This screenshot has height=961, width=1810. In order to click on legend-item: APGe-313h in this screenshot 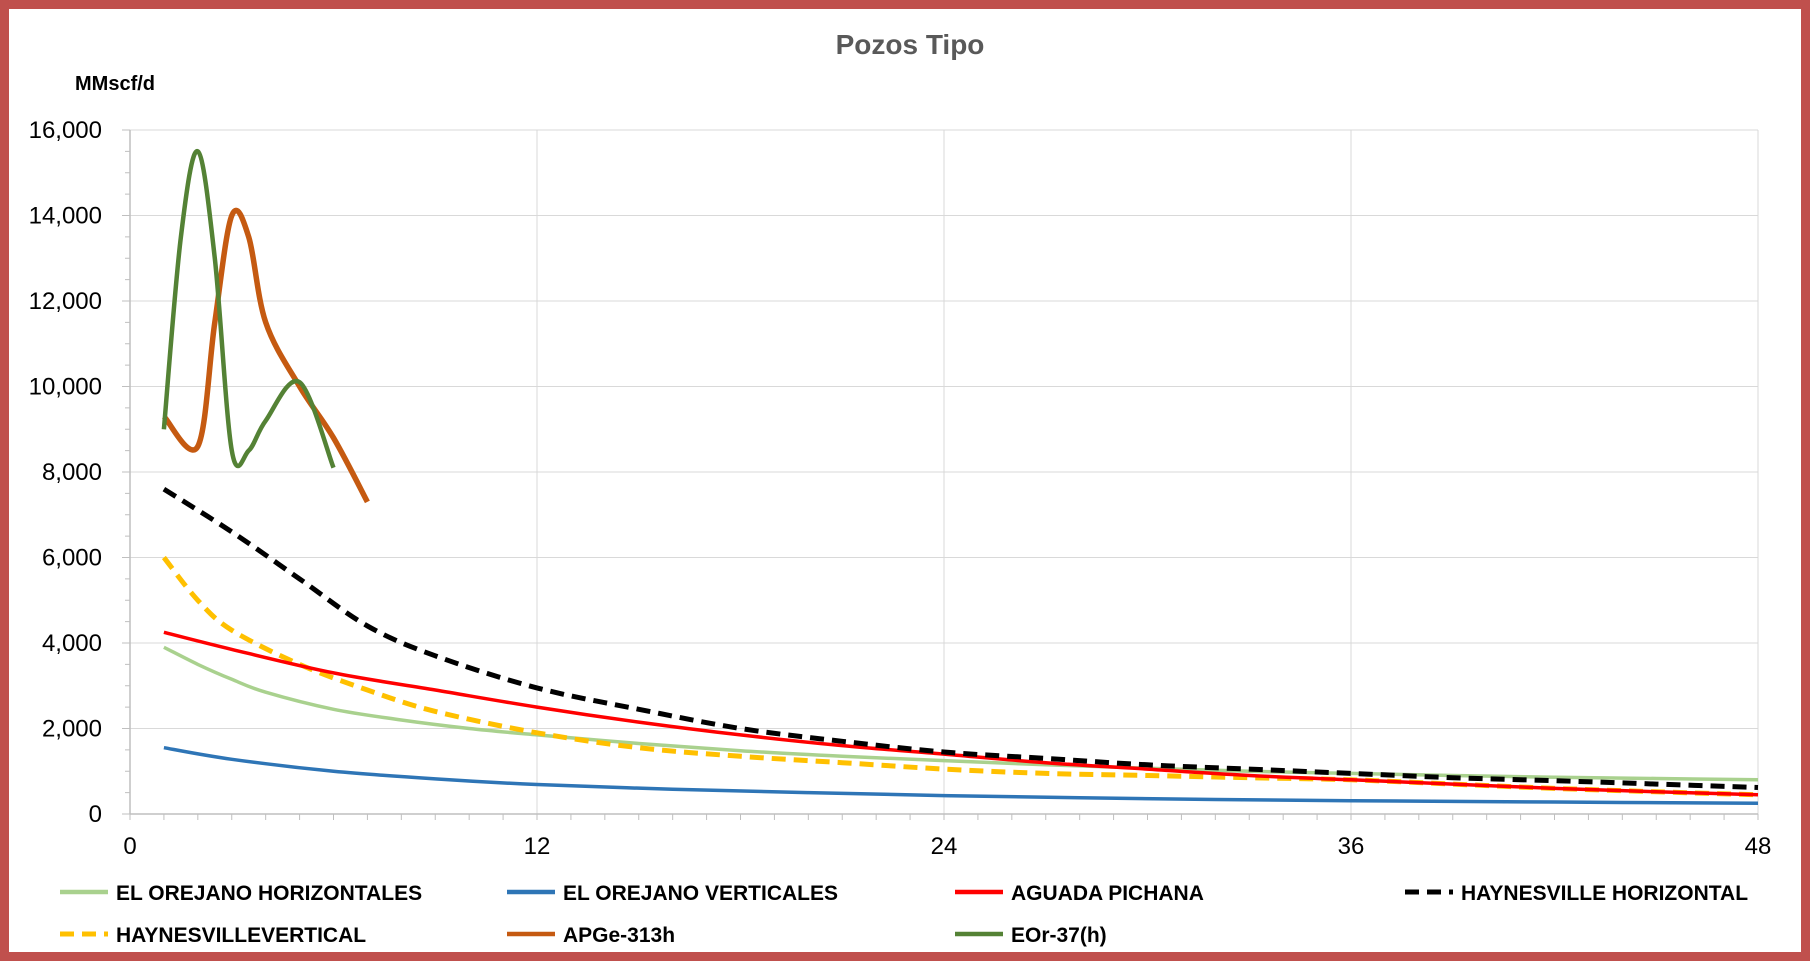, I will do `click(591, 935)`.